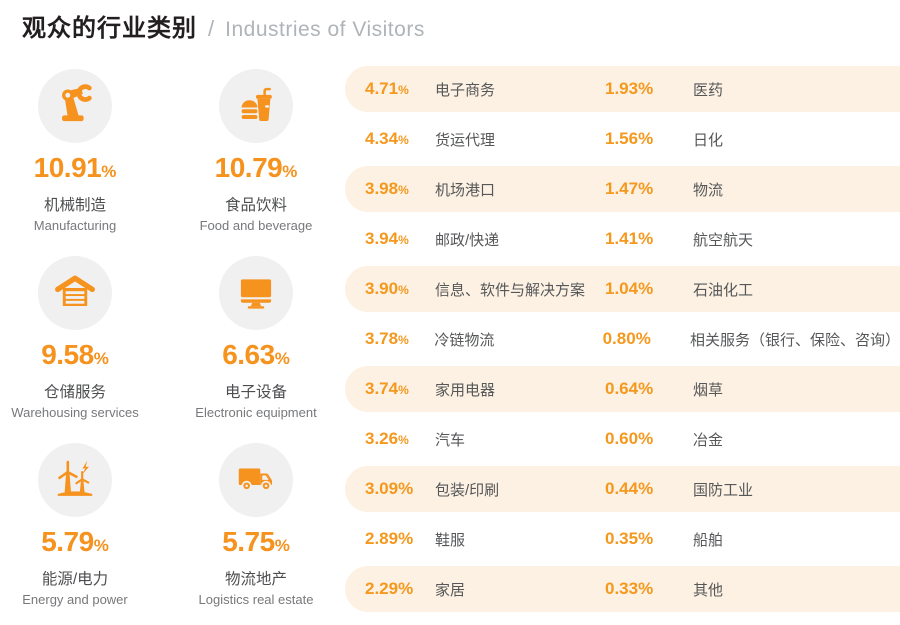 The image size is (900, 625). Describe the element at coordinates (723, 490) in the screenshot. I see `industry-name: 国防工业` at that location.